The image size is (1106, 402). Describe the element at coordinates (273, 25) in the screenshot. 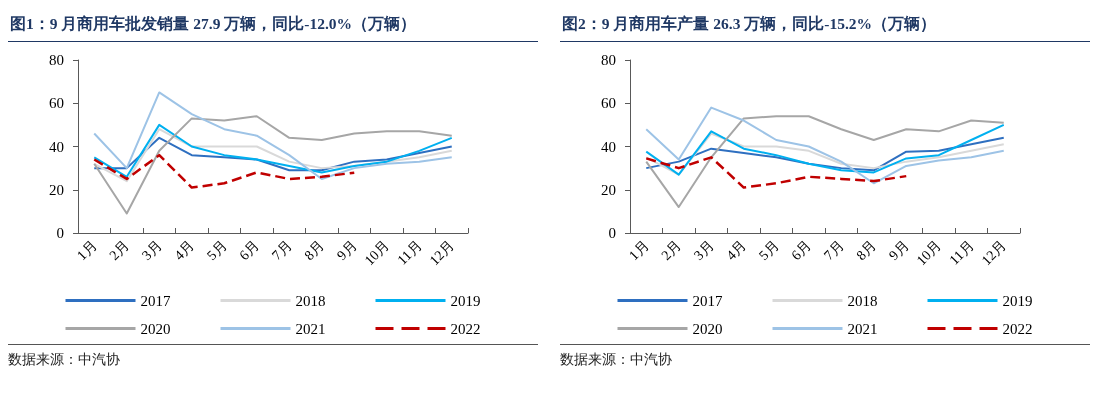

I see `chart-title: 图1：9 月商用车批发销量 27.9 万辆，同比-12.0%（万辆）` at that location.